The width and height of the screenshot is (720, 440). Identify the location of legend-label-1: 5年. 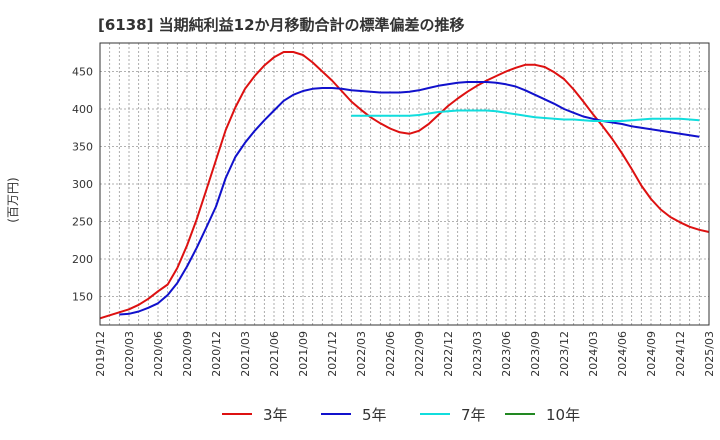
(374, 415).